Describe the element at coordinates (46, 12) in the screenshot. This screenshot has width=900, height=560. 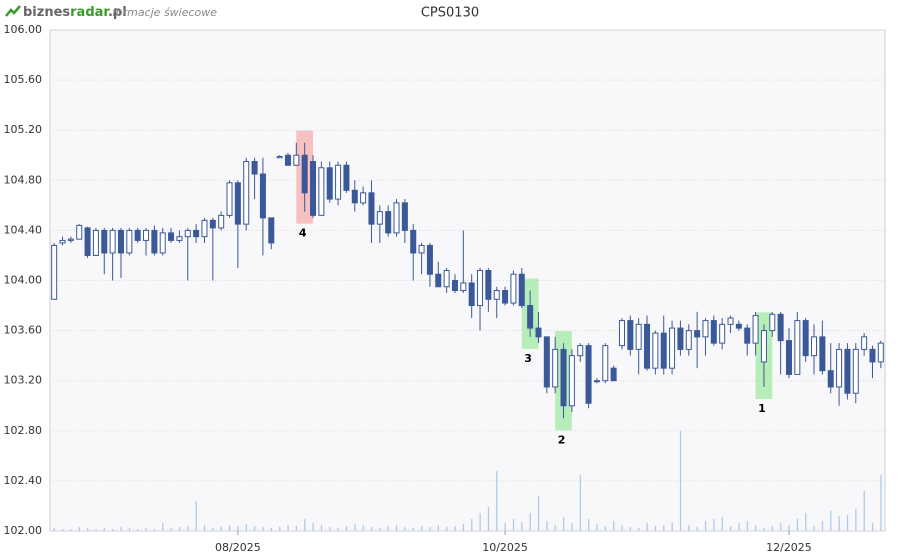
I see `logo-part: biznes` at that location.